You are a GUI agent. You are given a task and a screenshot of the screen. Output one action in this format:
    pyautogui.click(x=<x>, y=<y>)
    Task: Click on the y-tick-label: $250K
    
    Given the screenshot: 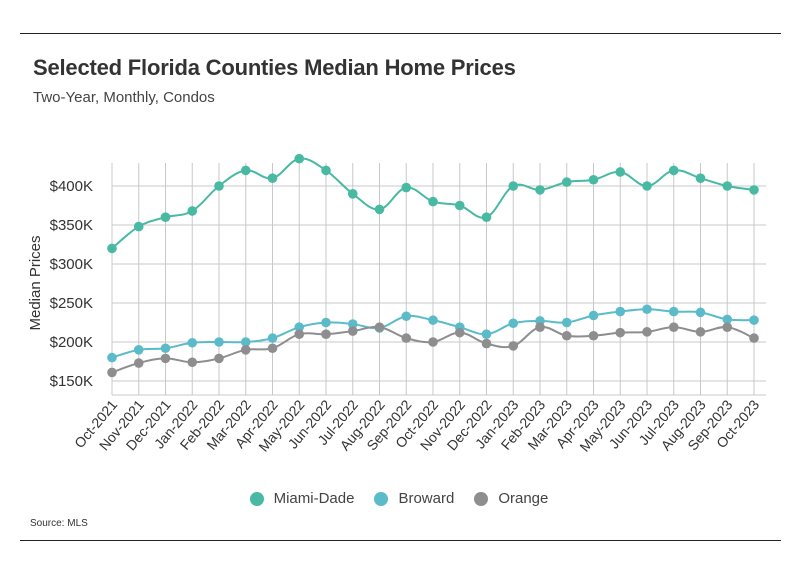 What is the action you would take?
    pyautogui.click(x=71, y=303)
    